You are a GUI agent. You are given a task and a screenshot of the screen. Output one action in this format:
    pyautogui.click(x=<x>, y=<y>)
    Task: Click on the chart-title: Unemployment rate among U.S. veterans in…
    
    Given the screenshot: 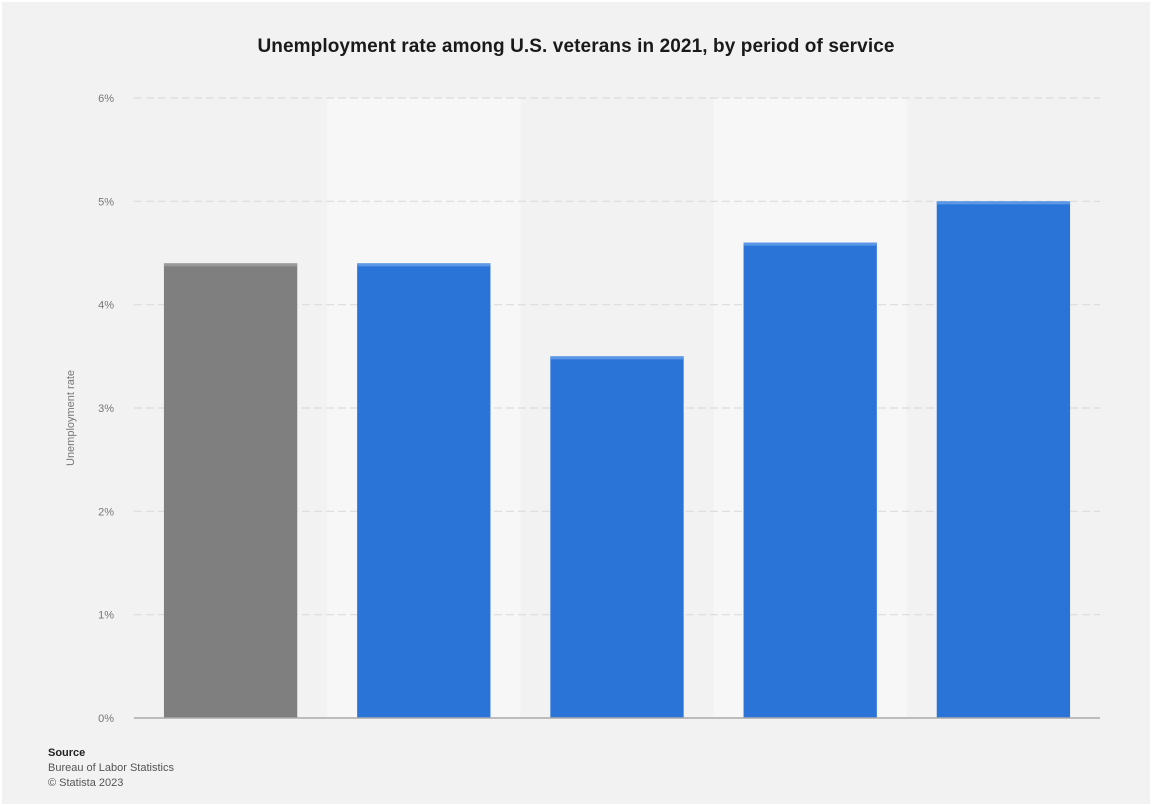 What is the action you would take?
    pyautogui.click(x=576, y=46)
    